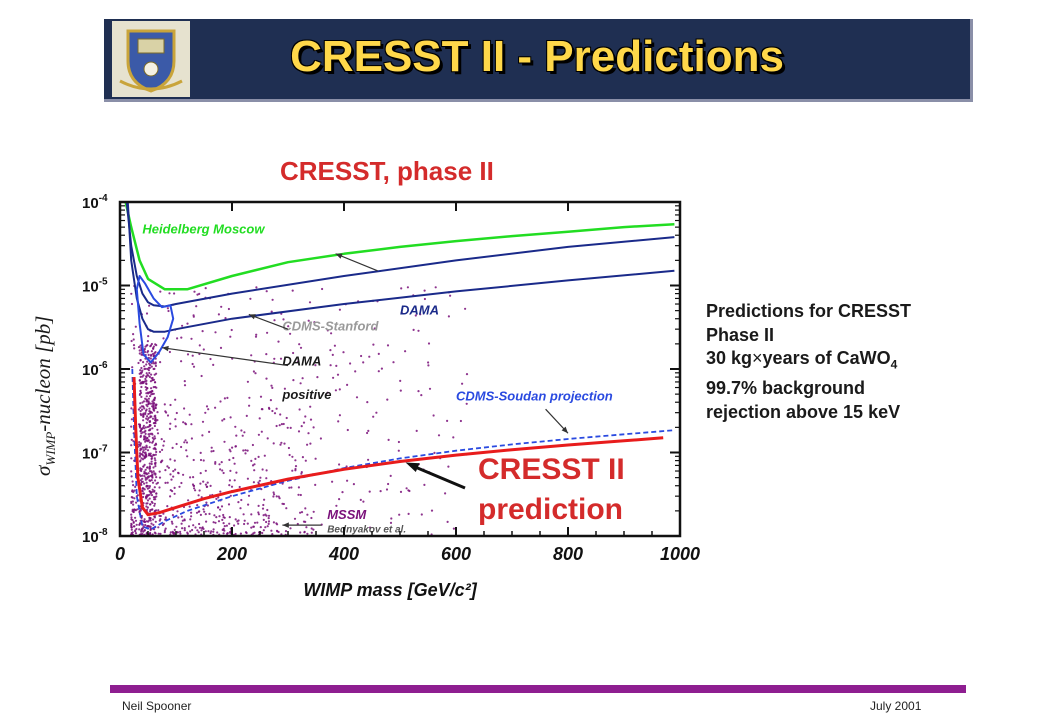  What do you see at coordinates (95, 453) in the screenshot?
I see `y-tick-label: 10-7` at bounding box center [95, 453].